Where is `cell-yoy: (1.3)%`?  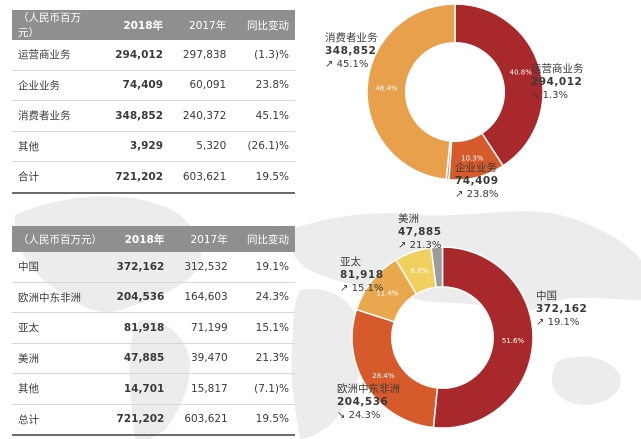 cell-yoy: (1.3)% is located at coordinates (271, 54).